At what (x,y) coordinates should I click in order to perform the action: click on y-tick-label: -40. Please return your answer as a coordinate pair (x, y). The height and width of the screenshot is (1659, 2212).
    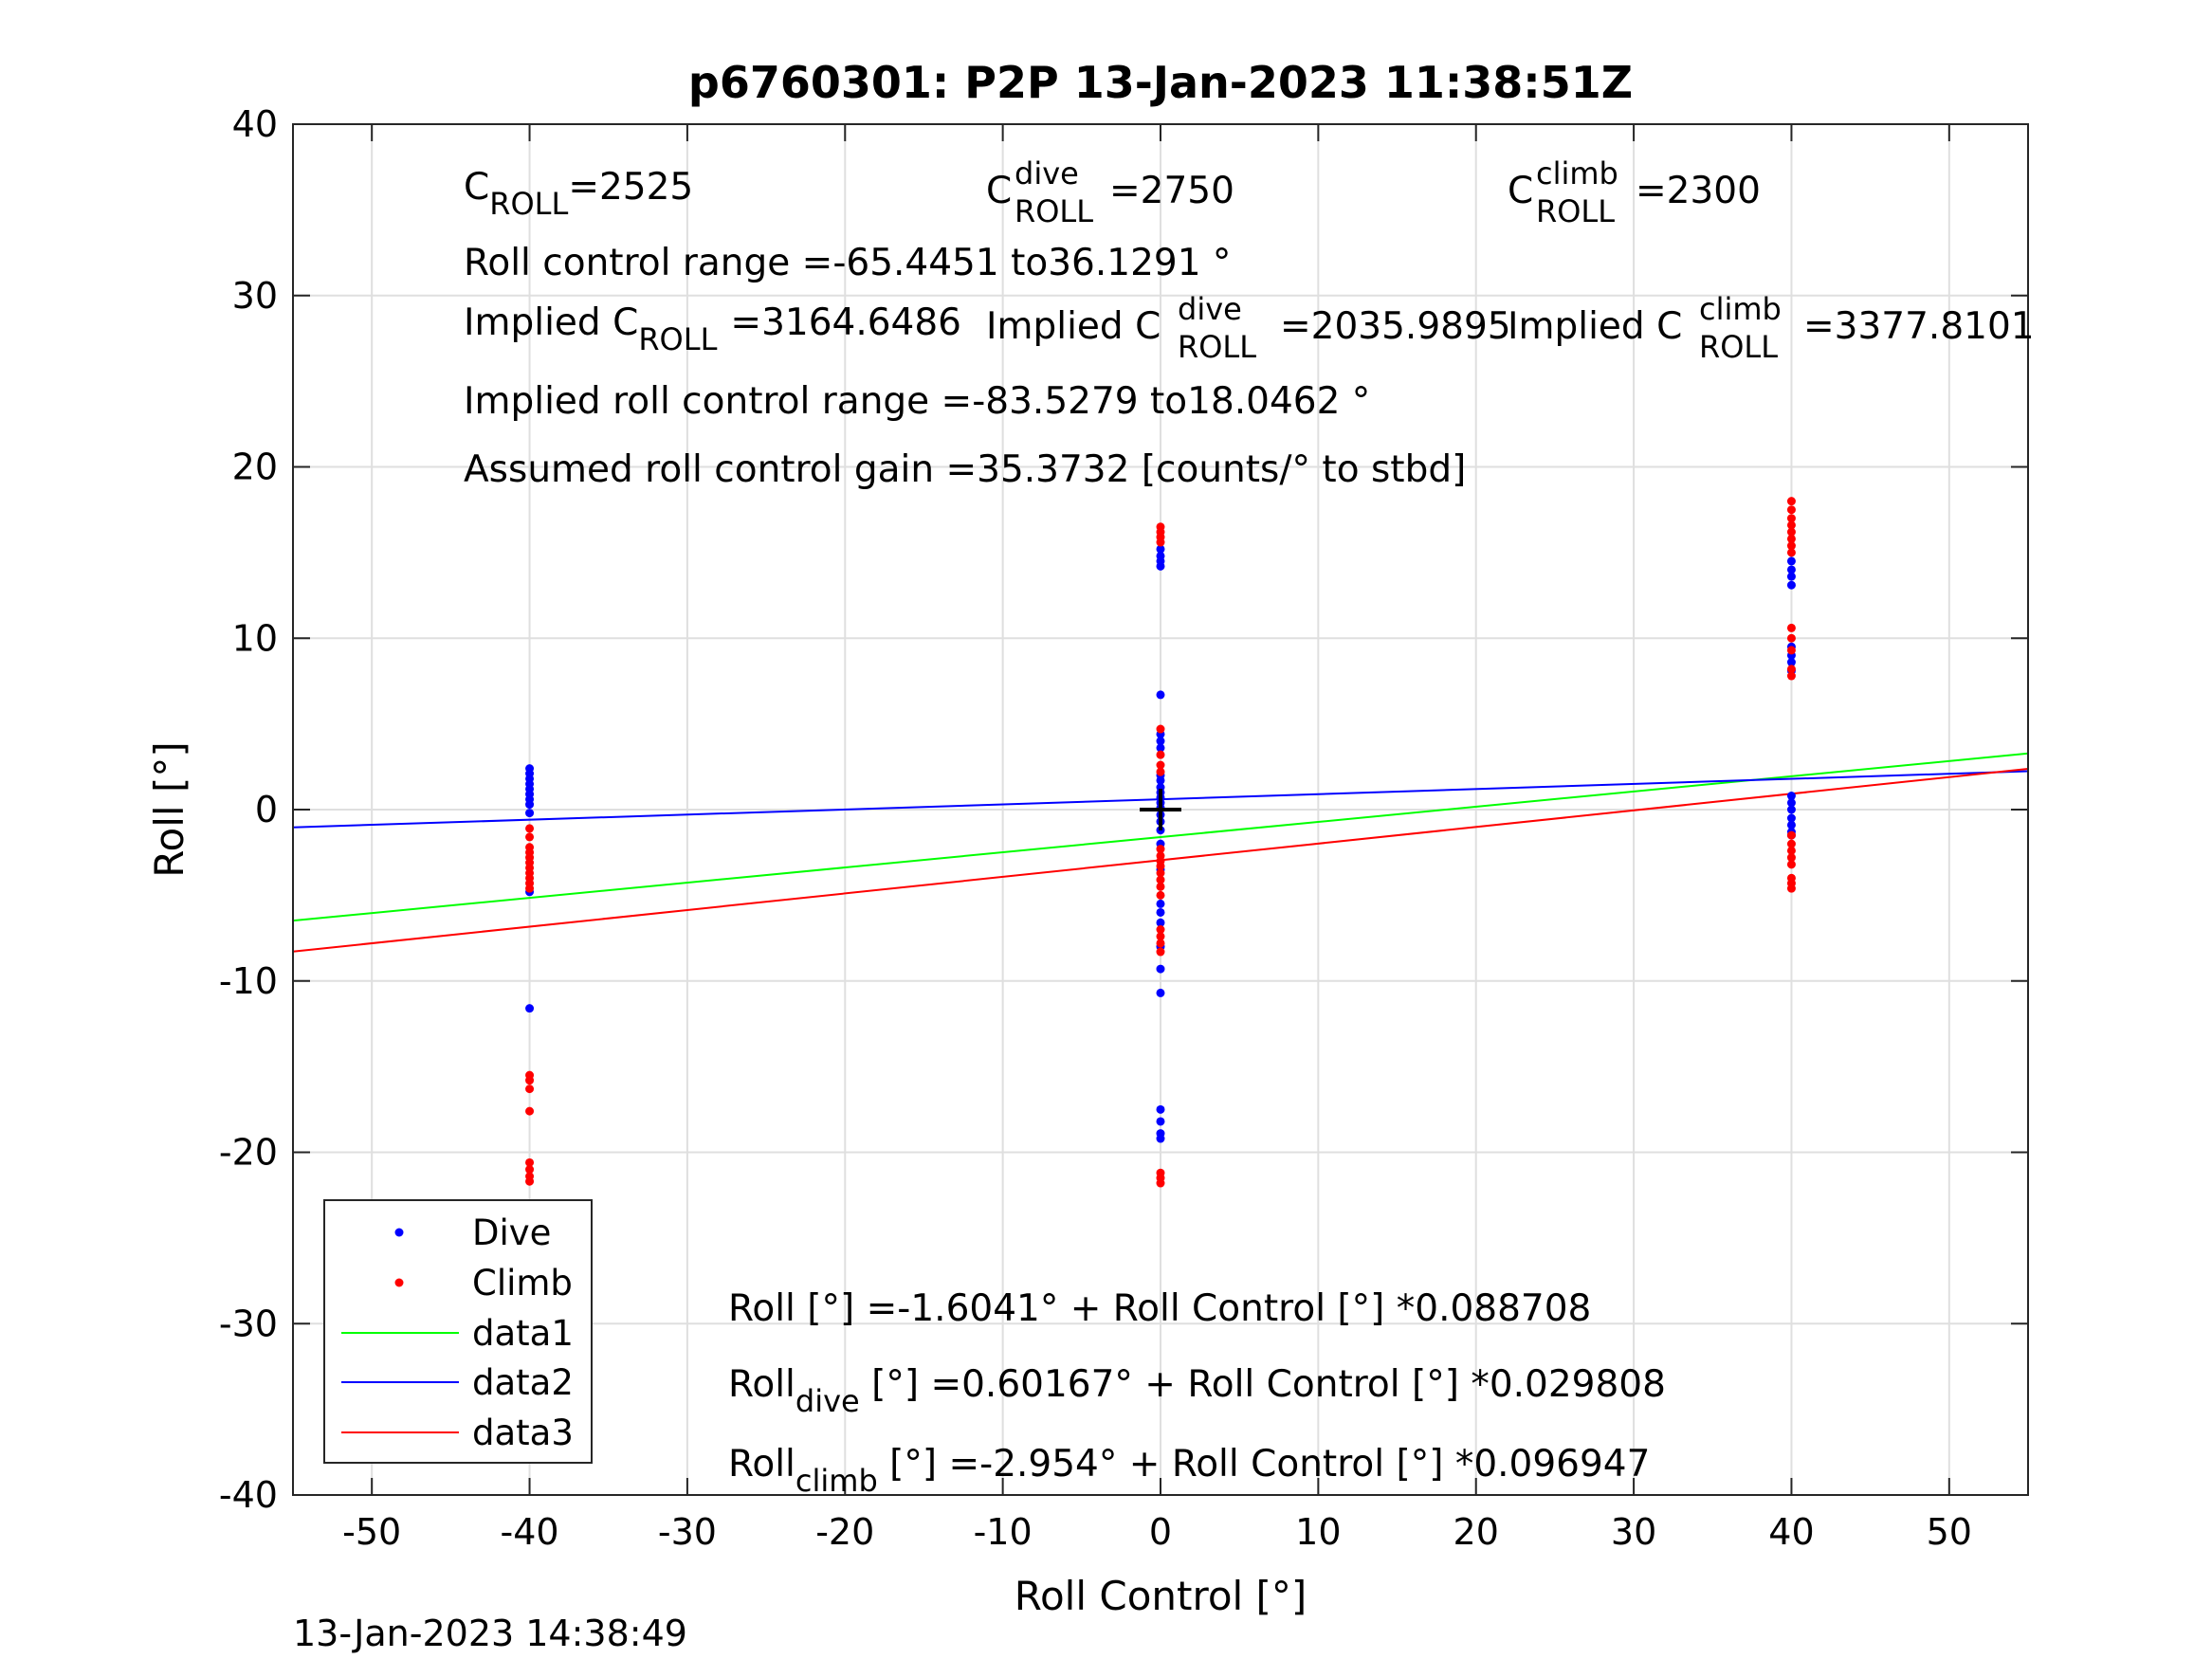
    Looking at the image, I should click on (248, 1495).